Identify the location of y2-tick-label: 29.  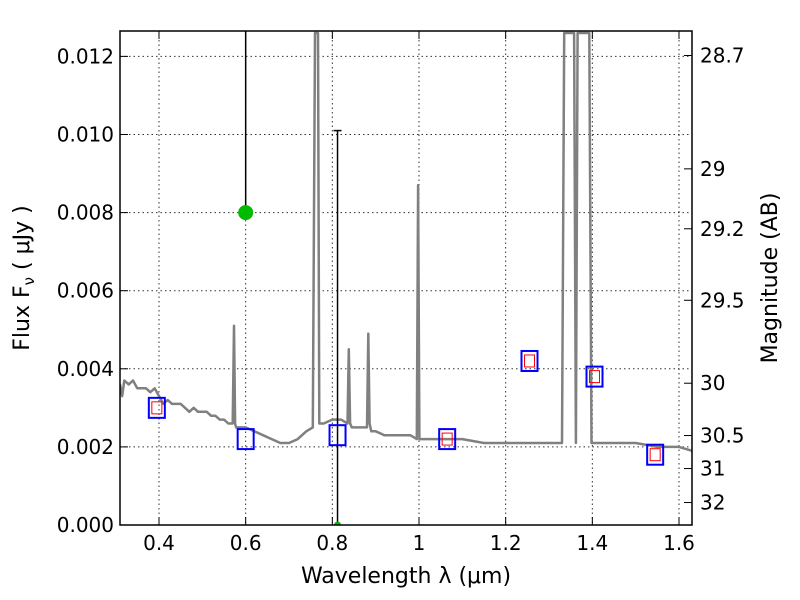
(712, 169).